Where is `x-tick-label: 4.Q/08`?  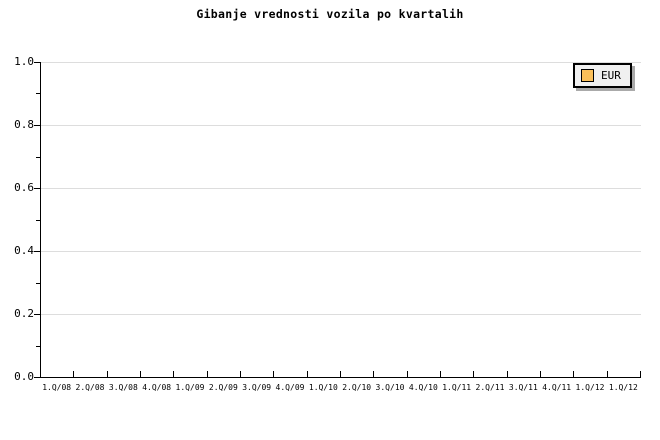
x-tick-label: 4.Q/08 is located at coordinates (157, 387).